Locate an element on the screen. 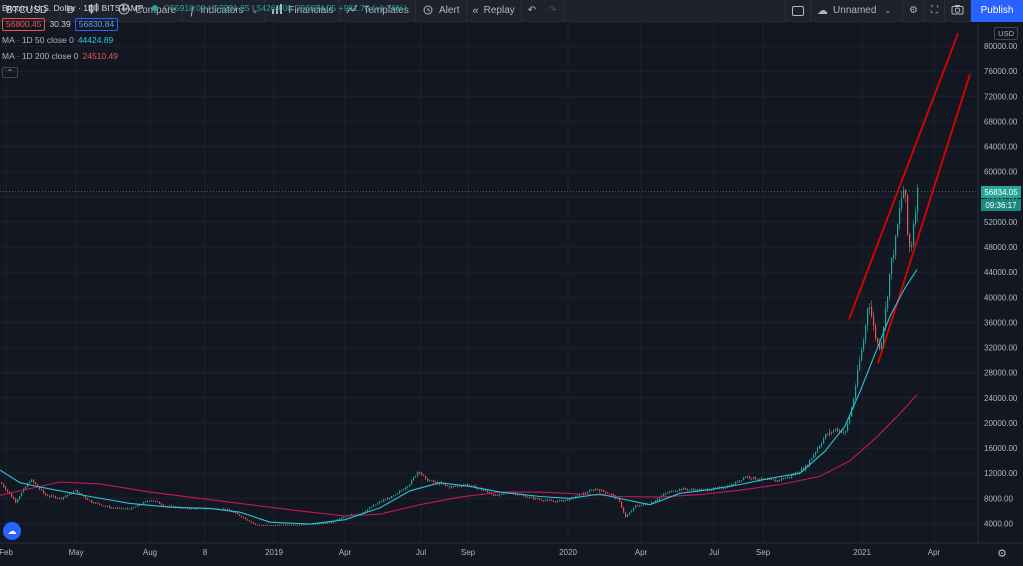 The width and height of the screenshot is (1023, 566). layout-name: Unnamed is located at coordinates (855, 10).